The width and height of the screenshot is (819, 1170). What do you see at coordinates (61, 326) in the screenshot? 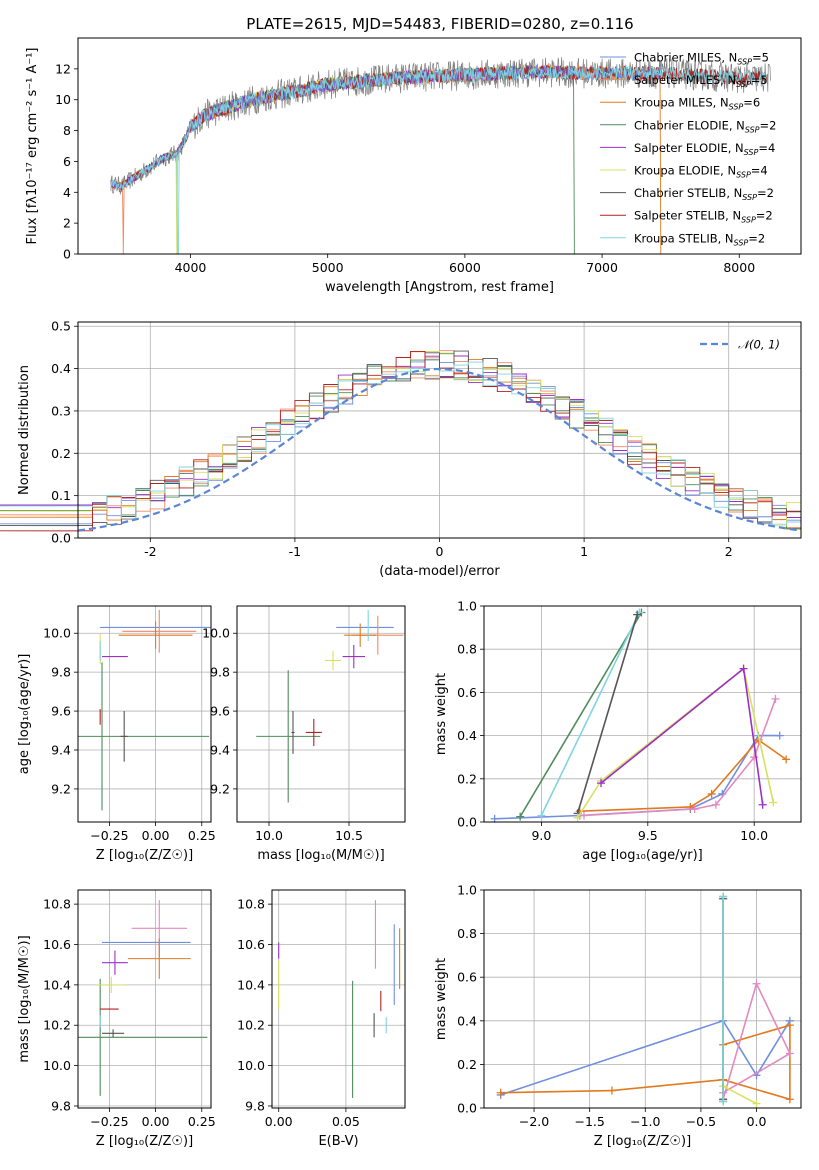
I see `y-tick-label: 0.5` at bounding box center [61, 326].